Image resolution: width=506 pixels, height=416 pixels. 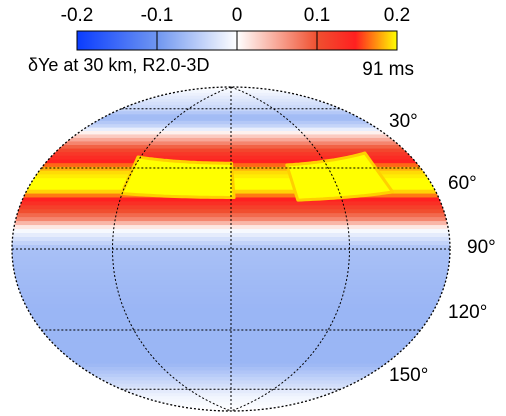 What do you see at coordinates (157, 15) in the screenshot?
I see `colorbar-tick-label: -0.1` at bounding box center [157, 15].